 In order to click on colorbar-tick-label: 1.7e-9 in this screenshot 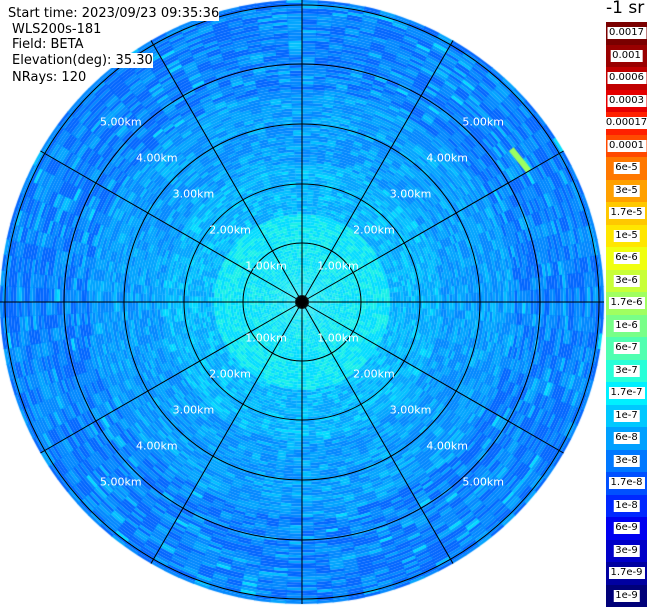, I will do `click(626, 573)`.